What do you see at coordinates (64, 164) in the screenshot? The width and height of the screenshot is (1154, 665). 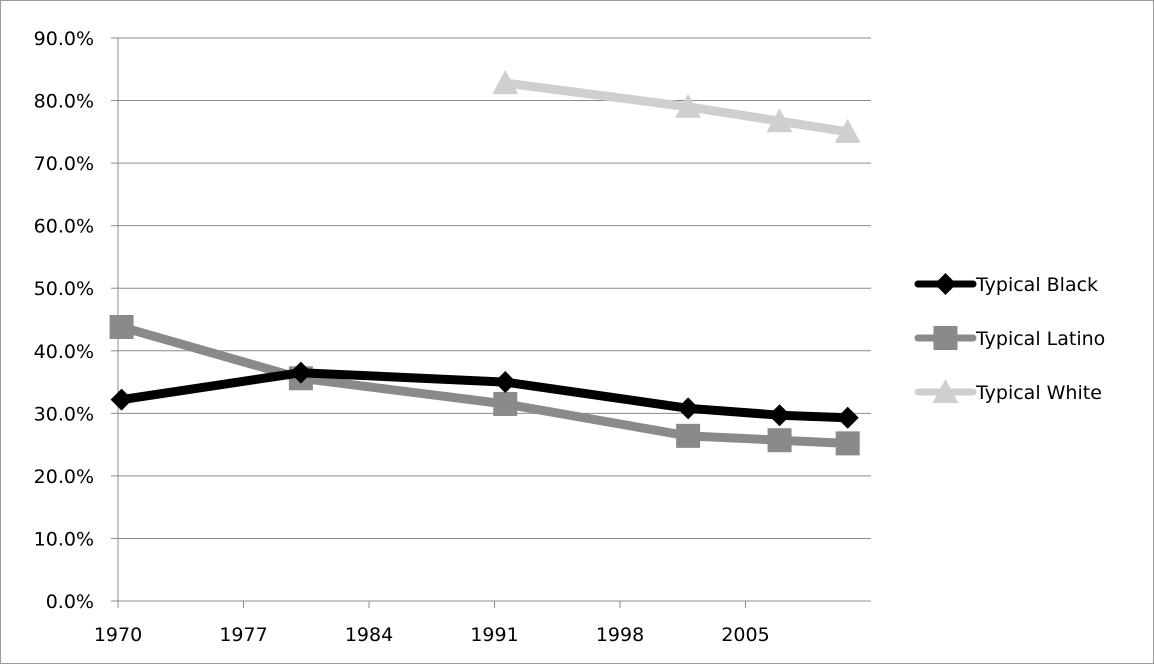 I see `y-tick-label: 70.0%` at bounding box center [64, 164].